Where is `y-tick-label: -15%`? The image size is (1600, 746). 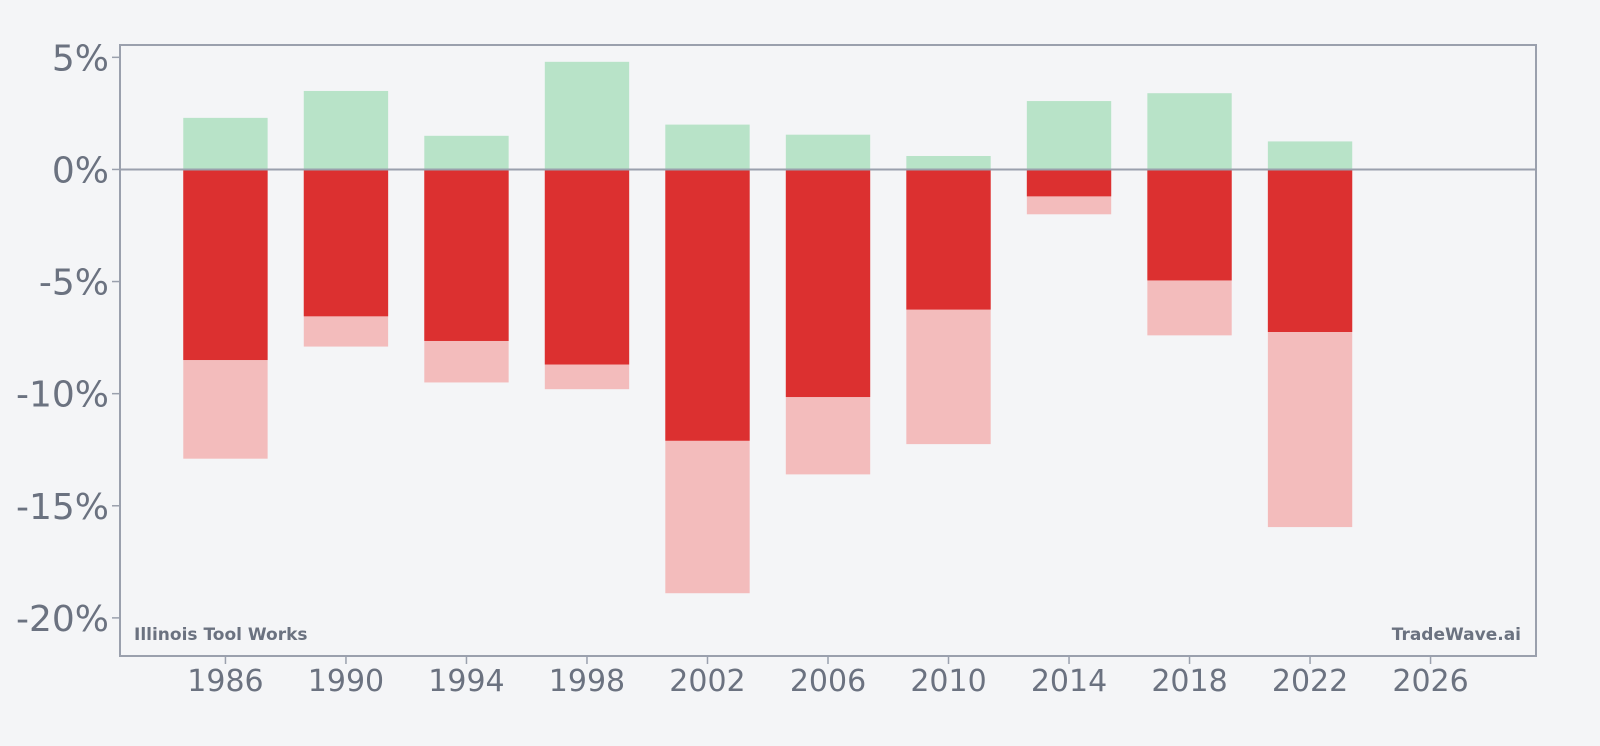 y-tick-label: -15% is located at coordinates (62, 507).